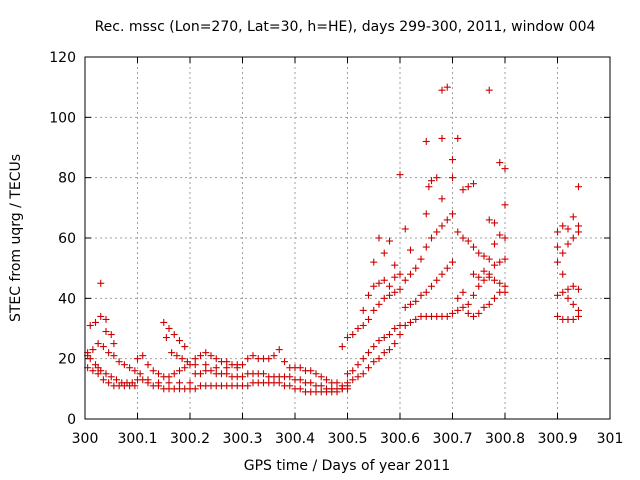  Describe the element at coordinates (295, 439) in the screenshot. I see `x-tick-label: 300.4` at that location.